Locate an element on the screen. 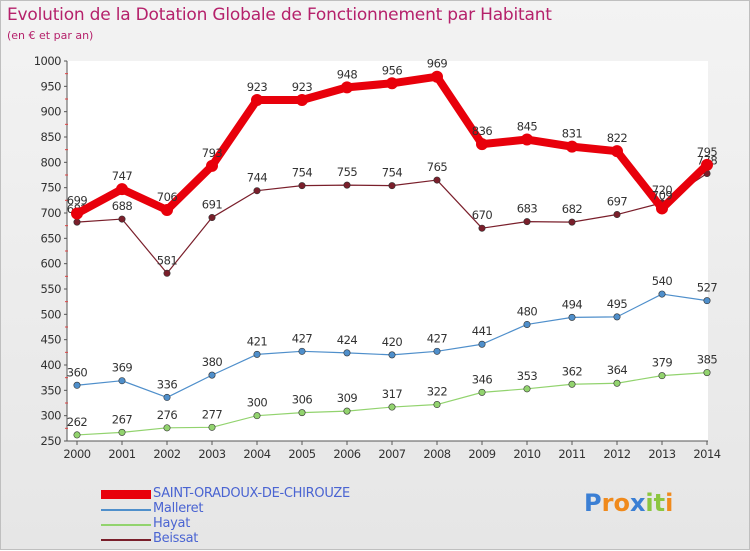 This screenshot has height=551, width=750. data-label: 336 is located at coordinates (167, 384).